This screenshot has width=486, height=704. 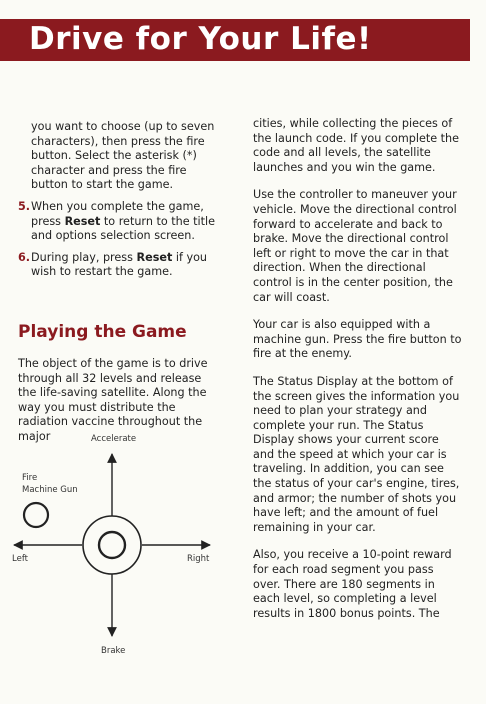 I want to click on step-6-text-after: if you wish to restart the game., so click(x=119, y=264).